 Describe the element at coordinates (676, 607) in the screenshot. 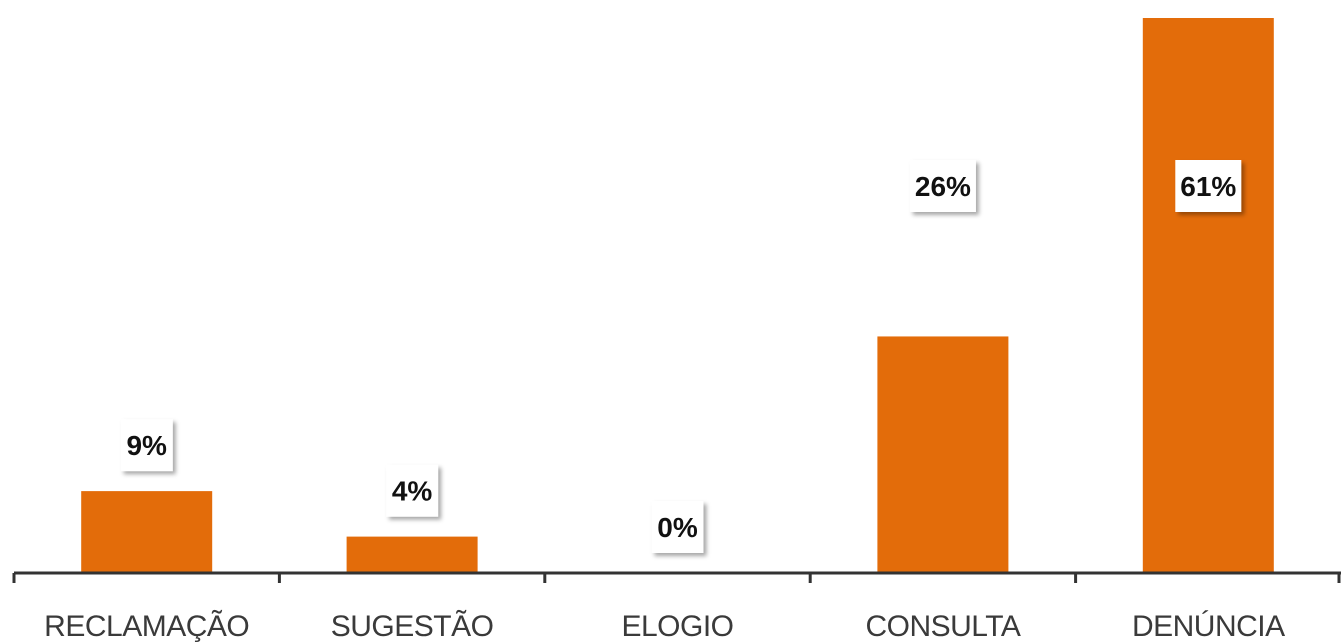

I see `x-axis: RECLAMAÇÃO SUGESTÃO ELOGIO CONSULTA DENÚNCIA` at that location.